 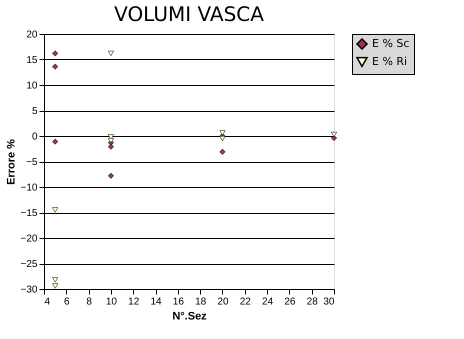 I want to click on y-tick-label: 5, so click(x=35, y=111).